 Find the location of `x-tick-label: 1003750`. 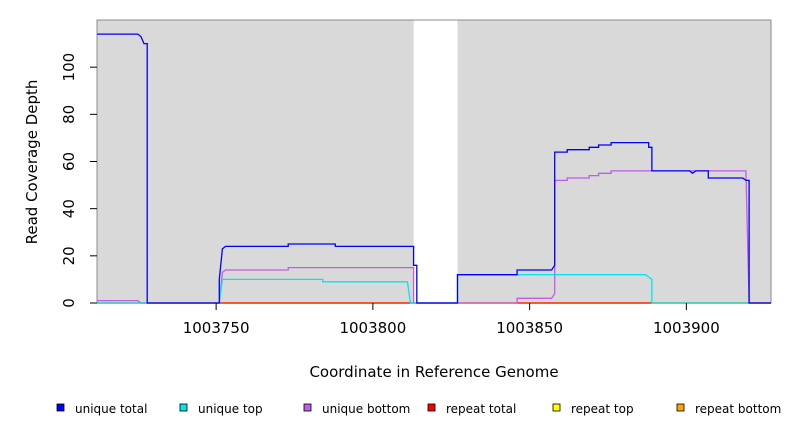

x-tick-label: 1003750 is located at coordinates (216, 328).